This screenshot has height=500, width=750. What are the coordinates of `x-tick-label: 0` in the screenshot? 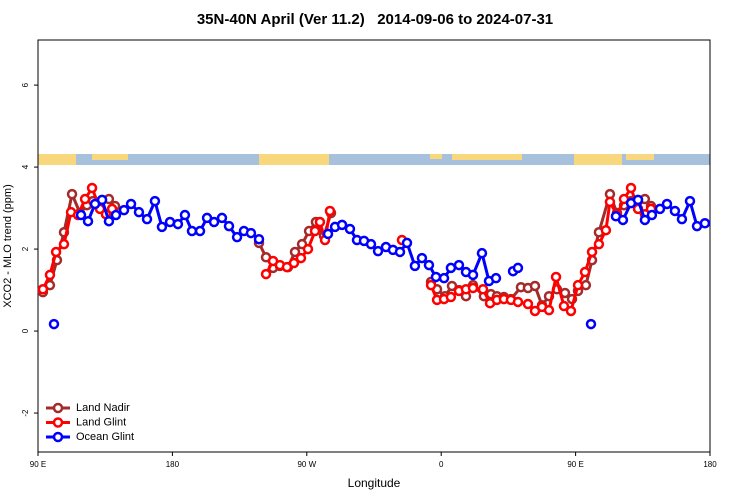 It's located at (441, 464).